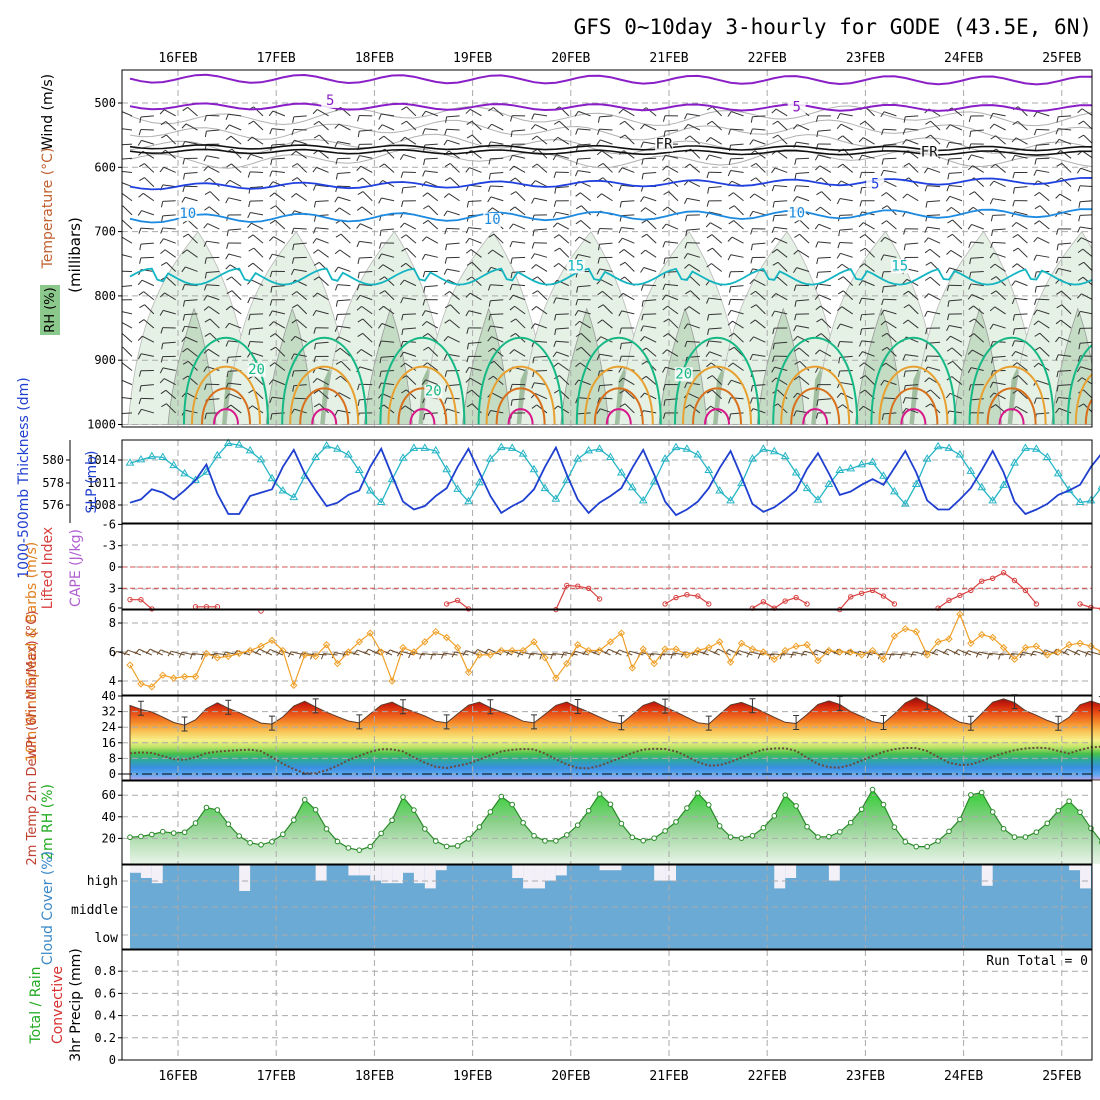 This screenshot has width=1100, height=1100. I want to click on y-tick-label: 700, so click(105, 232).